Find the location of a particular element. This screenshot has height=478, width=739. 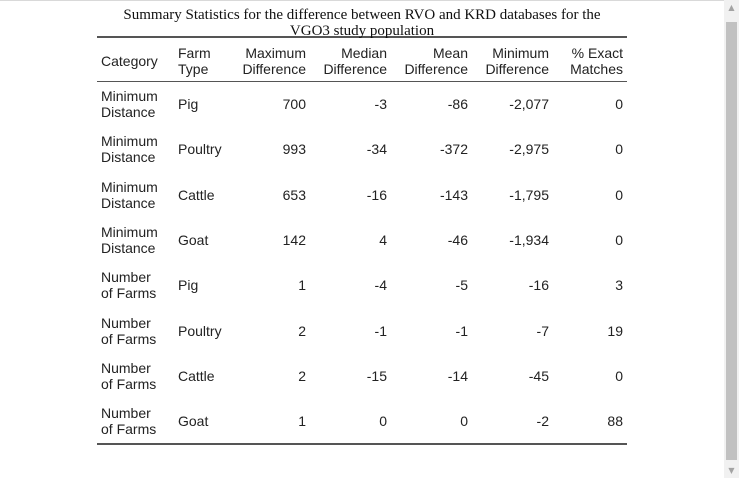

table-row: Minimum Distance Poultry 993 -34 -372 -2,975 0 is located at coordinates (362, 149).